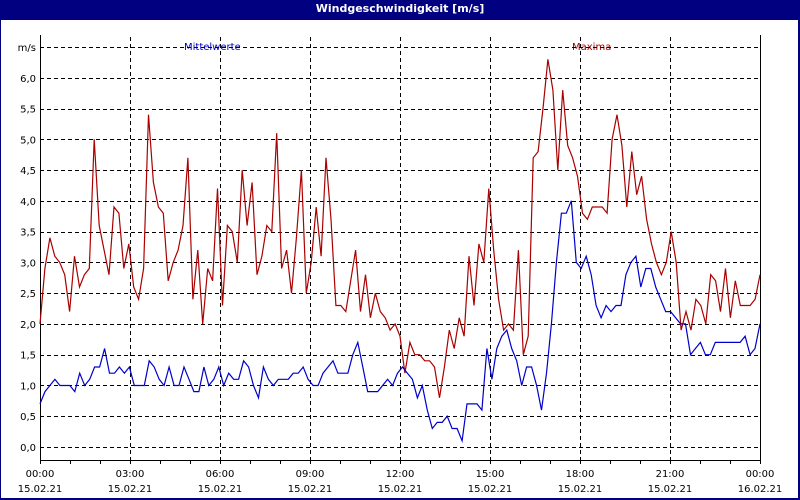 The width and height of the screenshot is (800, 500). I want to click on y-tick-label: 1,5, so click(28, 356).